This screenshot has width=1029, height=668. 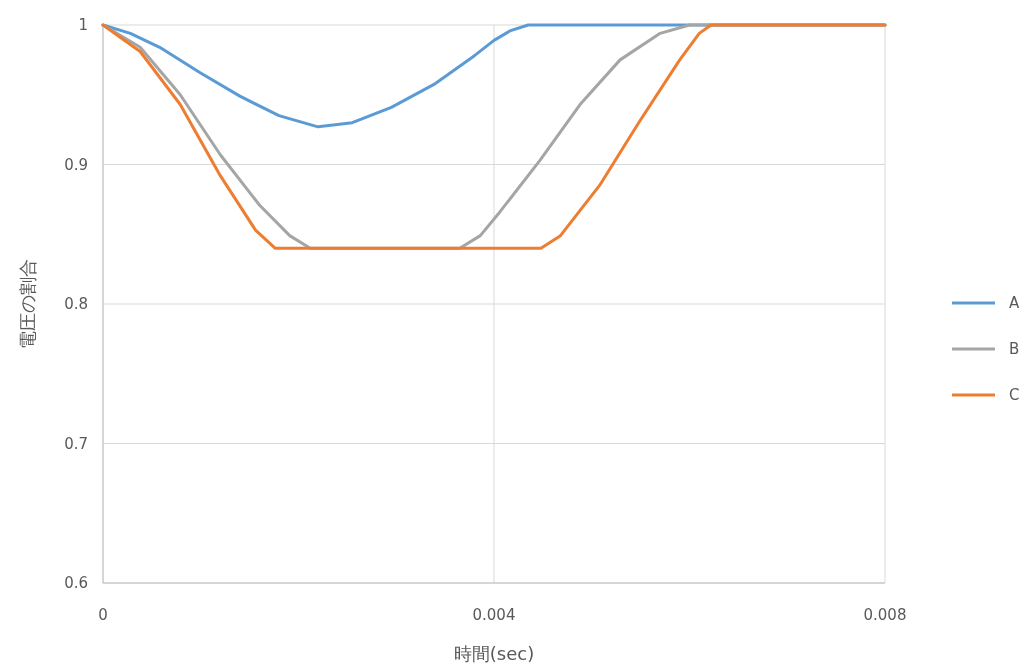 I want to click on y-axis-title: 電圧の割合, so click(x=27, y=304).